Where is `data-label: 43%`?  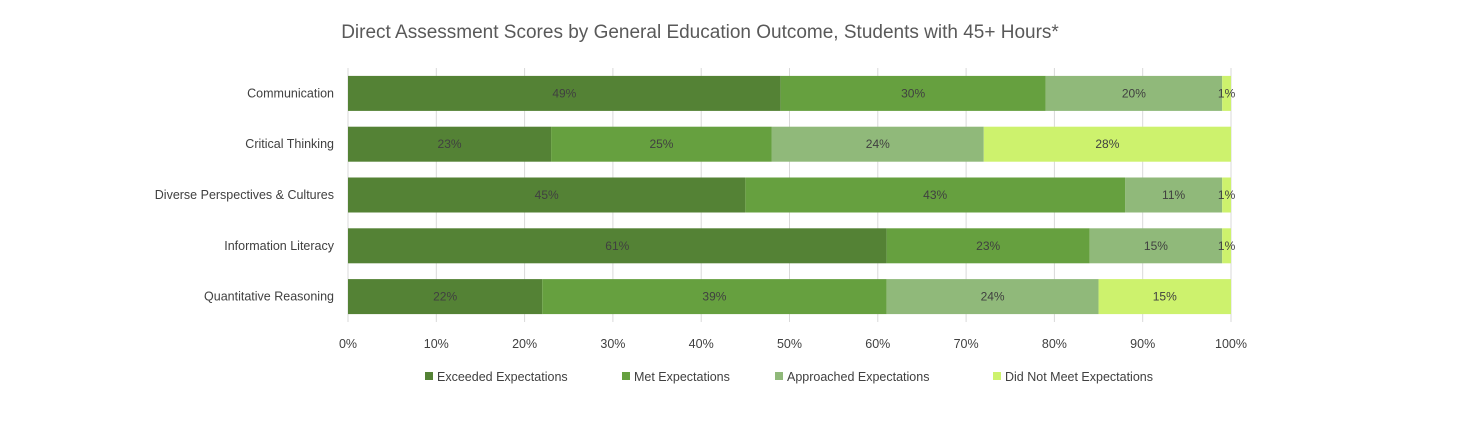 data-label: 43% is located at coordinates (935, 195).